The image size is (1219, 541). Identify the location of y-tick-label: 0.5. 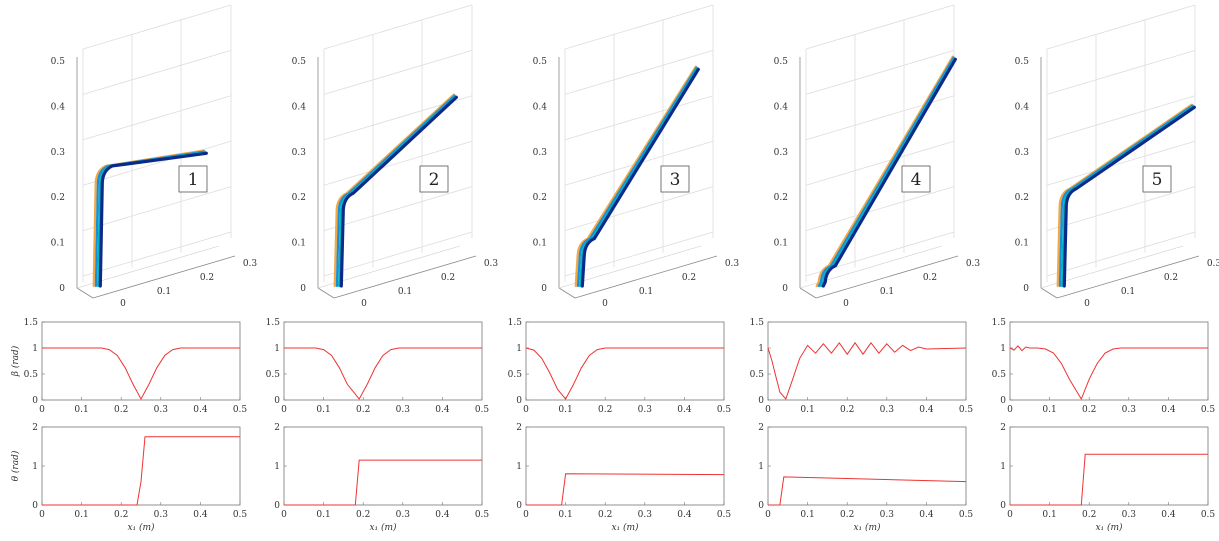
(31, 375).